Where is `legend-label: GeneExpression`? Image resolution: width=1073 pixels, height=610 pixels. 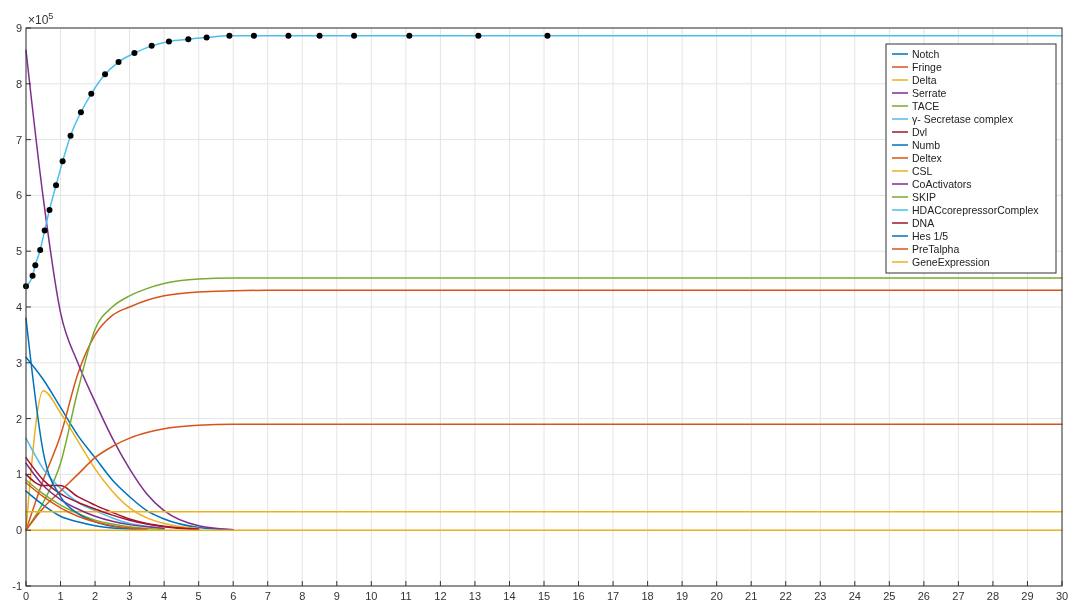
legend-label: GeneExpression is located at coordinates (951, 262).